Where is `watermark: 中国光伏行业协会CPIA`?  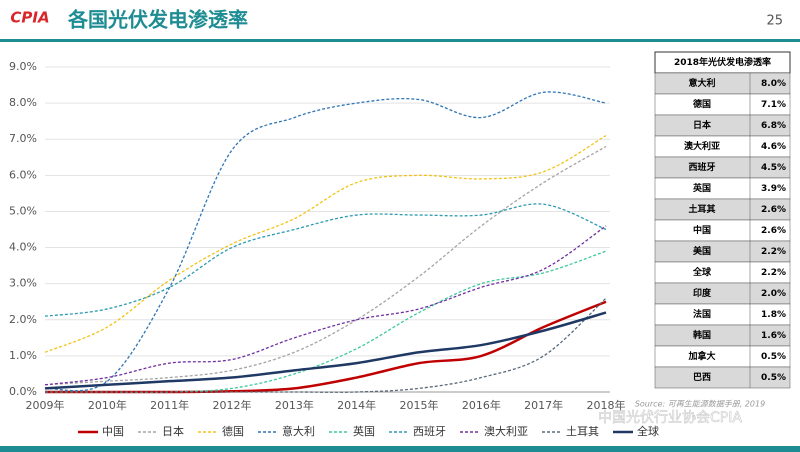 watermark: 中国光伏行业协会CPIA is located at coordinates (670, 418).